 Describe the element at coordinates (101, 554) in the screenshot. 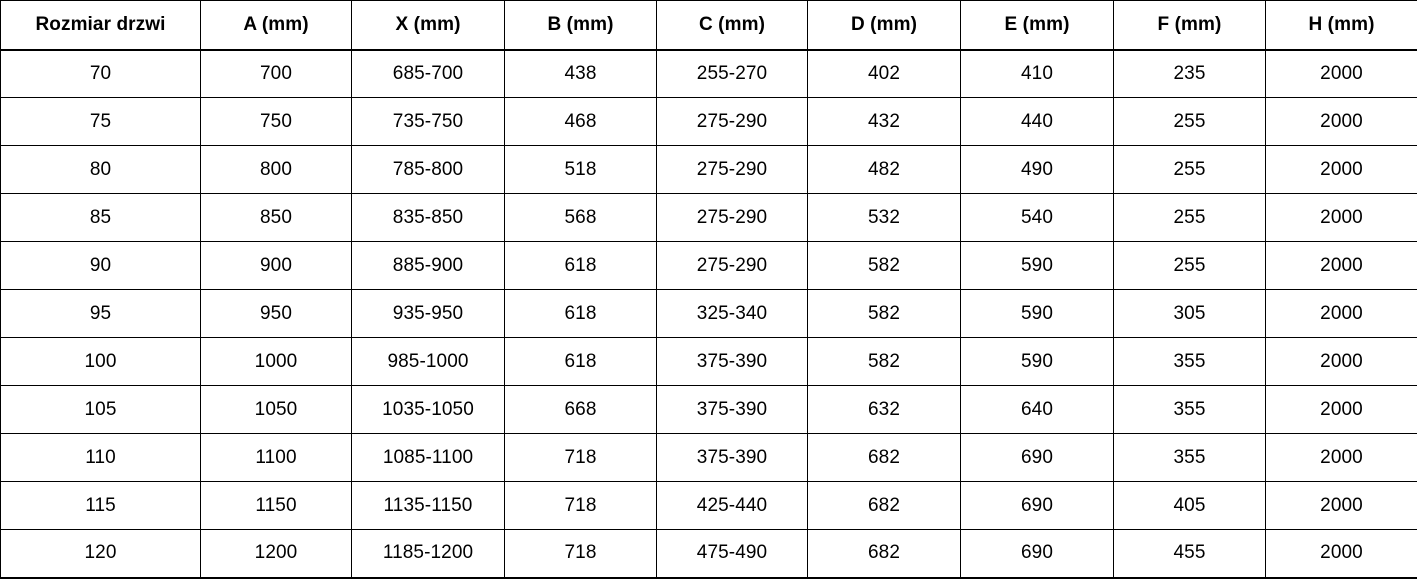

I see `table-cell-r10-c0: 120` at that location.